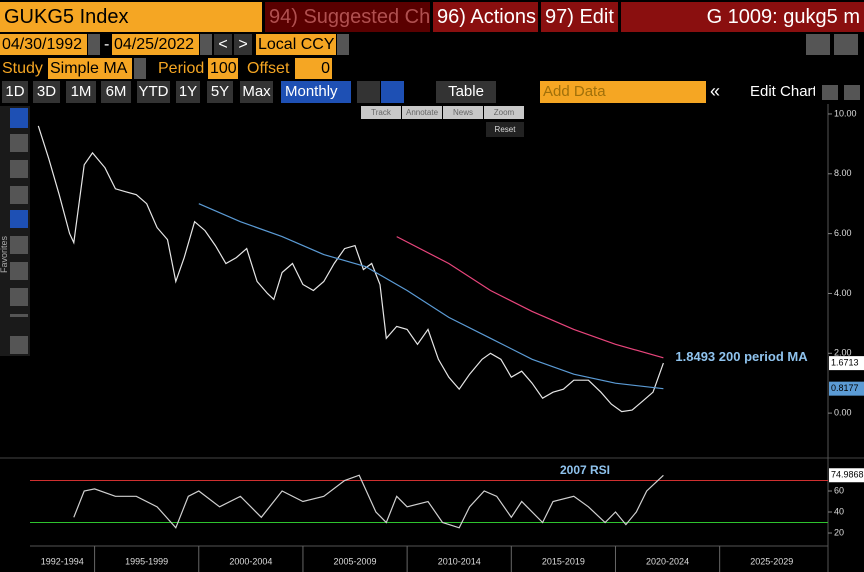 The width and height of the screenshot is (864, 572). Describe the element at coordinates (368, 92) in the screenshot. I see `line-icon` at that location.